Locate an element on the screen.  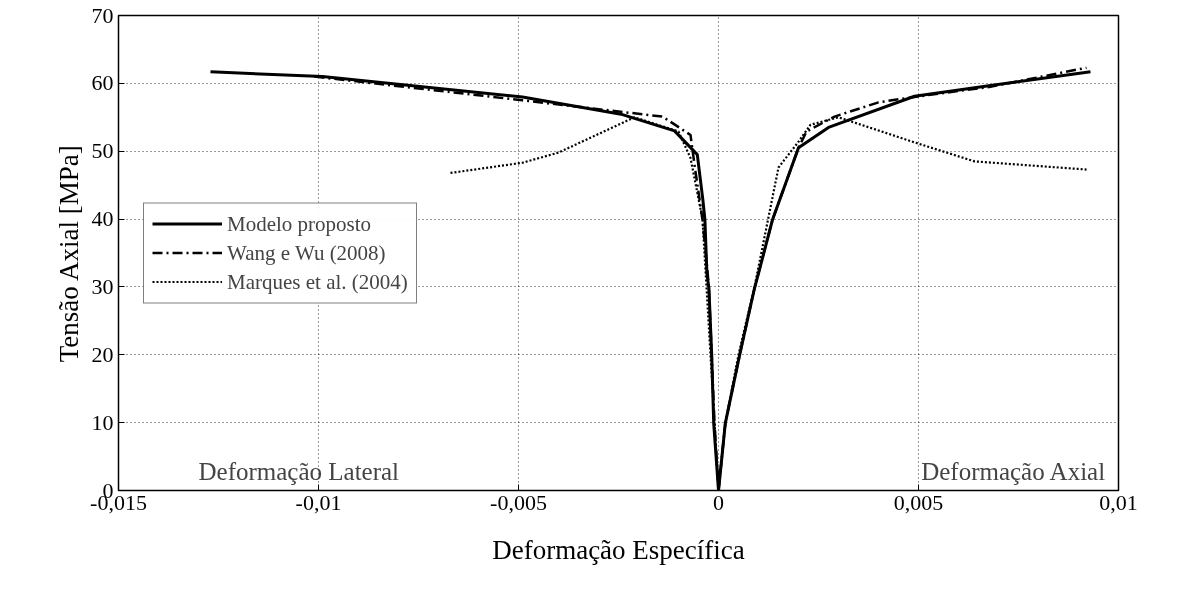
y-tick-label: 60 is located at coordinates (102, 83).